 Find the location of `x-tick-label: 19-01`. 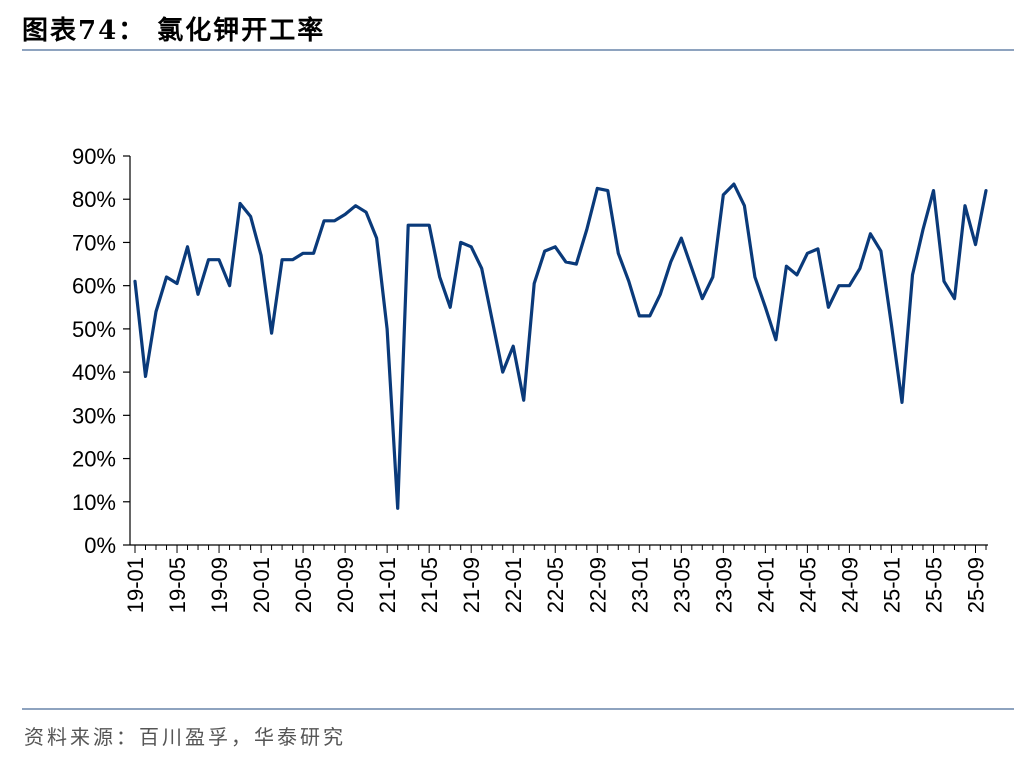

x-tick-label: 19-01 is located at coordinates (135, 585).